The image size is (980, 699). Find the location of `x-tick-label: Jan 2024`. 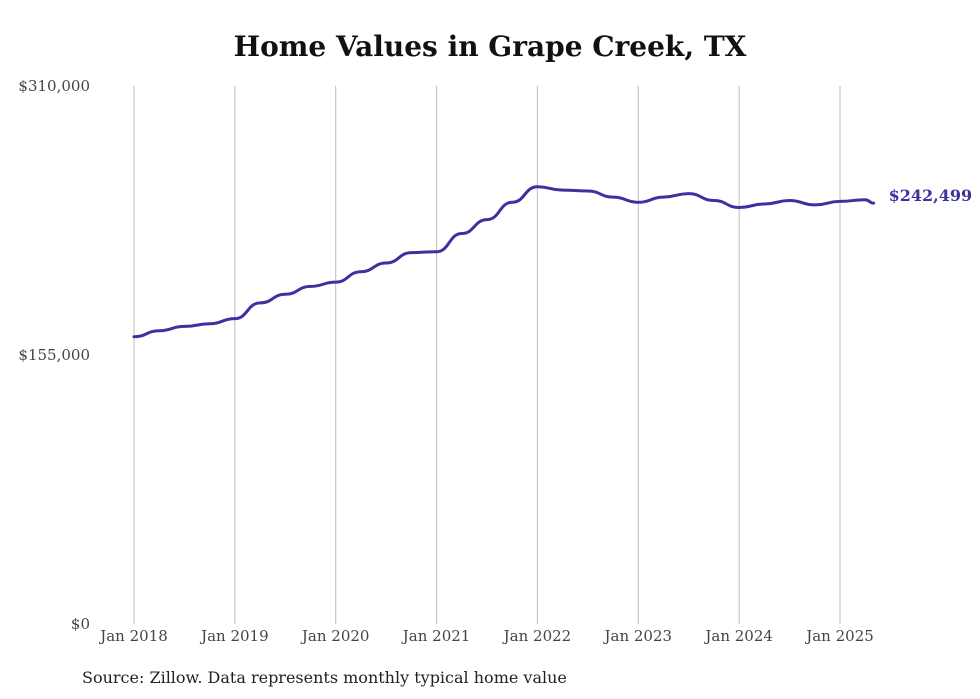

x-tick-label: Jan 2024 is located at coordinates (738, 636).